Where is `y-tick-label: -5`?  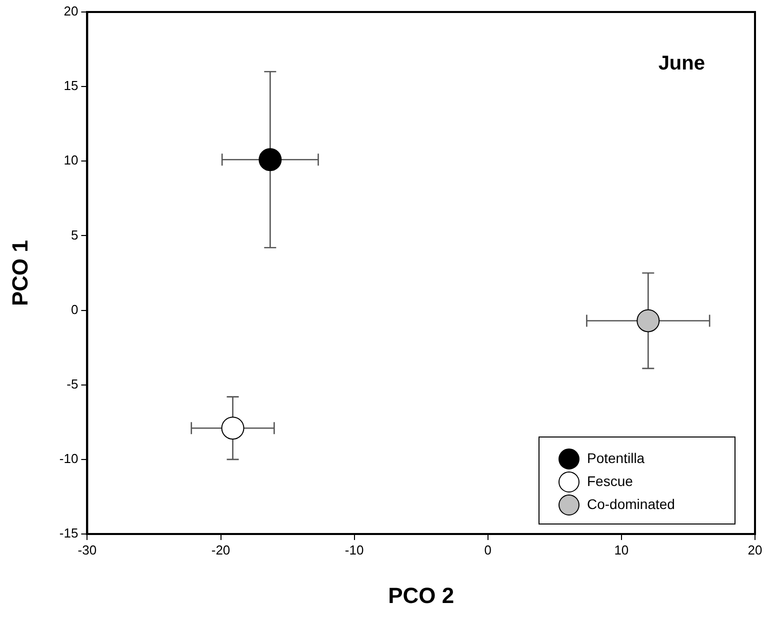 y-tick-label: -5 is located at coordinates (72, 384).